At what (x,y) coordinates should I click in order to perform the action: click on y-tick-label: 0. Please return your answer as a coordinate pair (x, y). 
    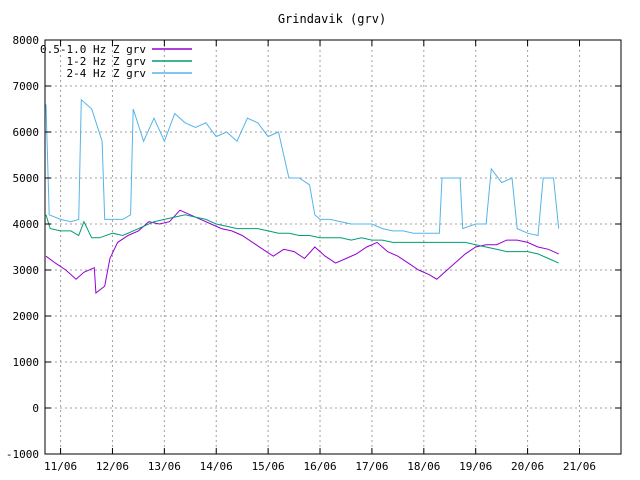
    Looking at the image, I should click on (35, 408).